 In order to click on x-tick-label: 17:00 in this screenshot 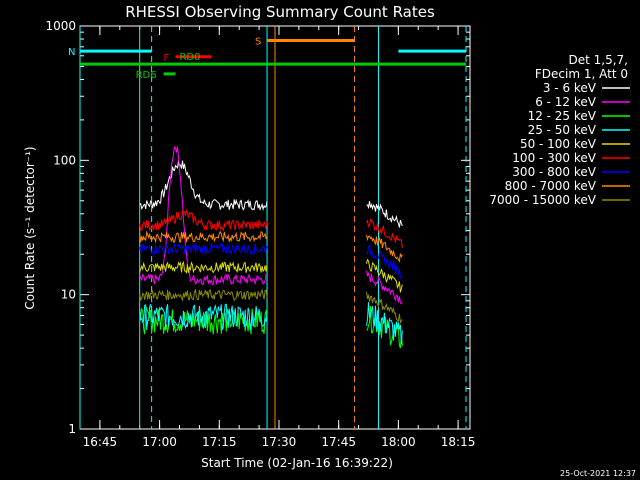, I will do `click(159, 442)`.